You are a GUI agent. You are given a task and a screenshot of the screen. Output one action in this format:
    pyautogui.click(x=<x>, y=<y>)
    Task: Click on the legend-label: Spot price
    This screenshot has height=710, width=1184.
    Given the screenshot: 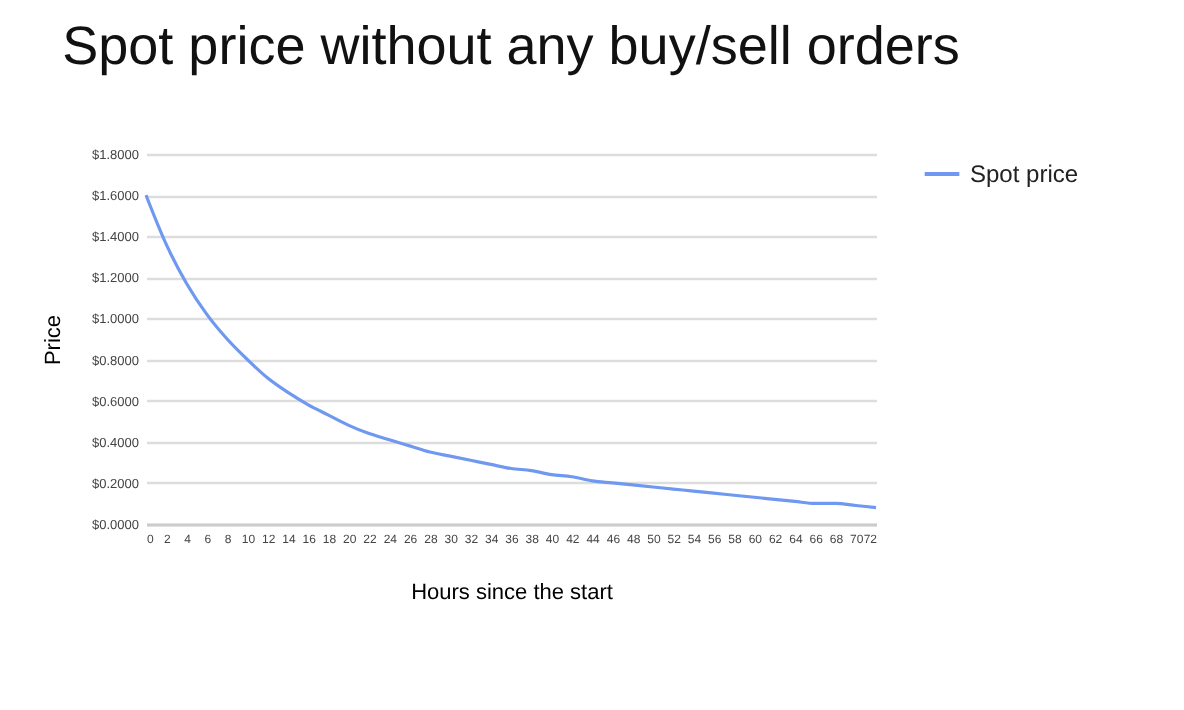 What is the action you would take?
    pyautogui.click(x=1024, y=174)
    